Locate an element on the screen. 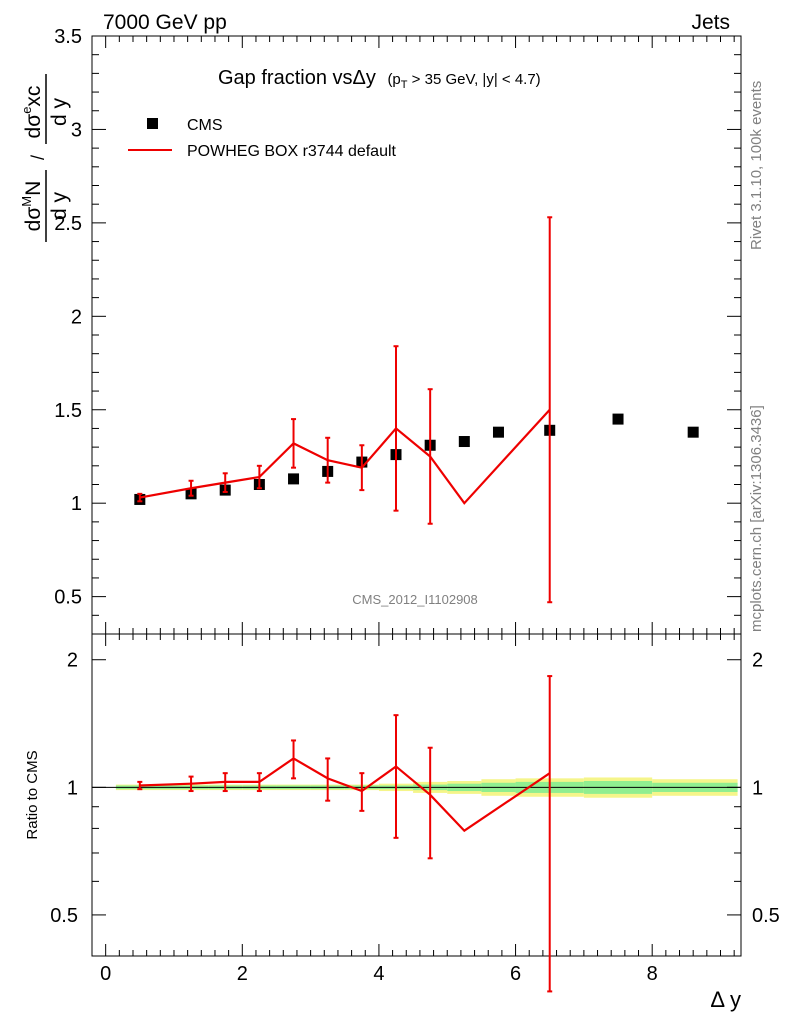 The width and height of the screenshot is (786, 1024). x-tick-label: 0 is located at coordinates (105, 974).